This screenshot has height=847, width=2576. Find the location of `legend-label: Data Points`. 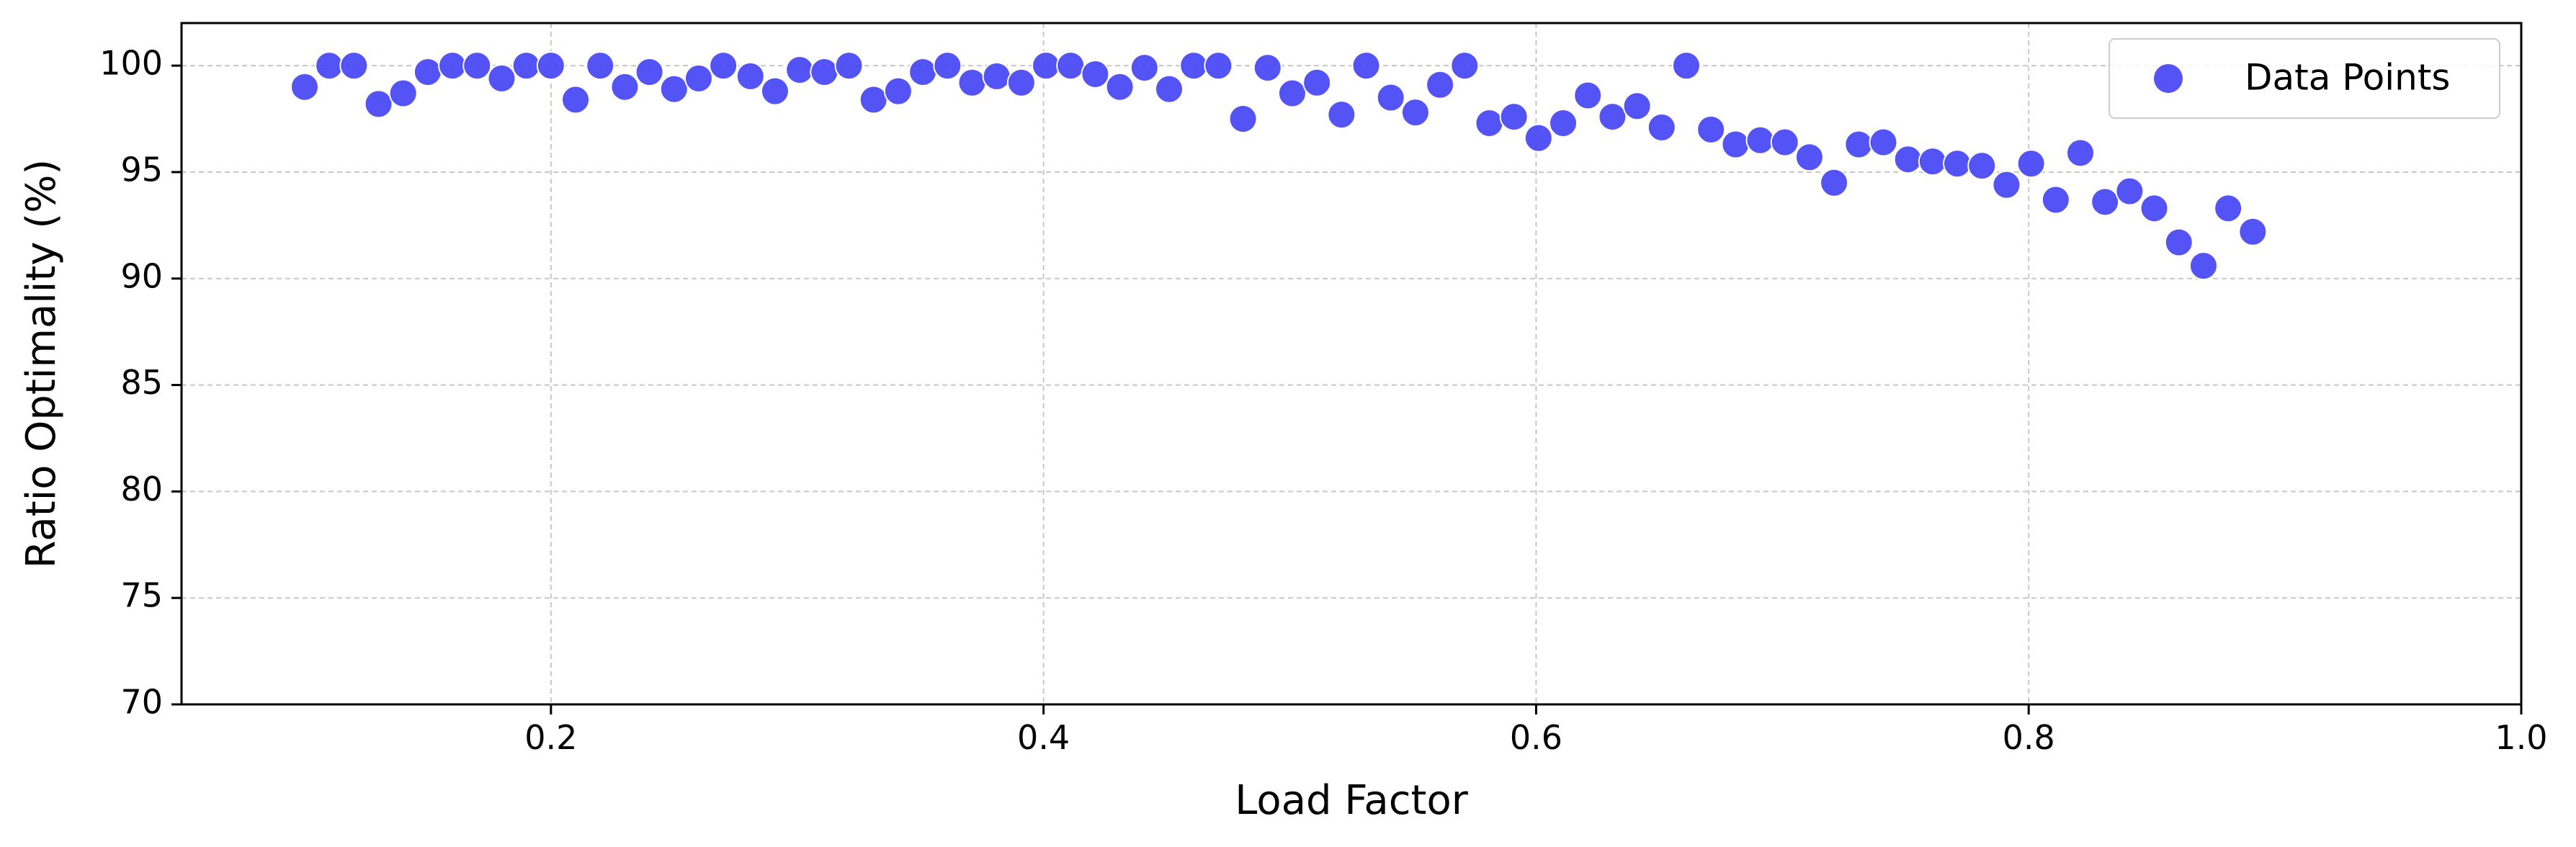

legend-label: Data Points is located at coordinates (2347, 78).